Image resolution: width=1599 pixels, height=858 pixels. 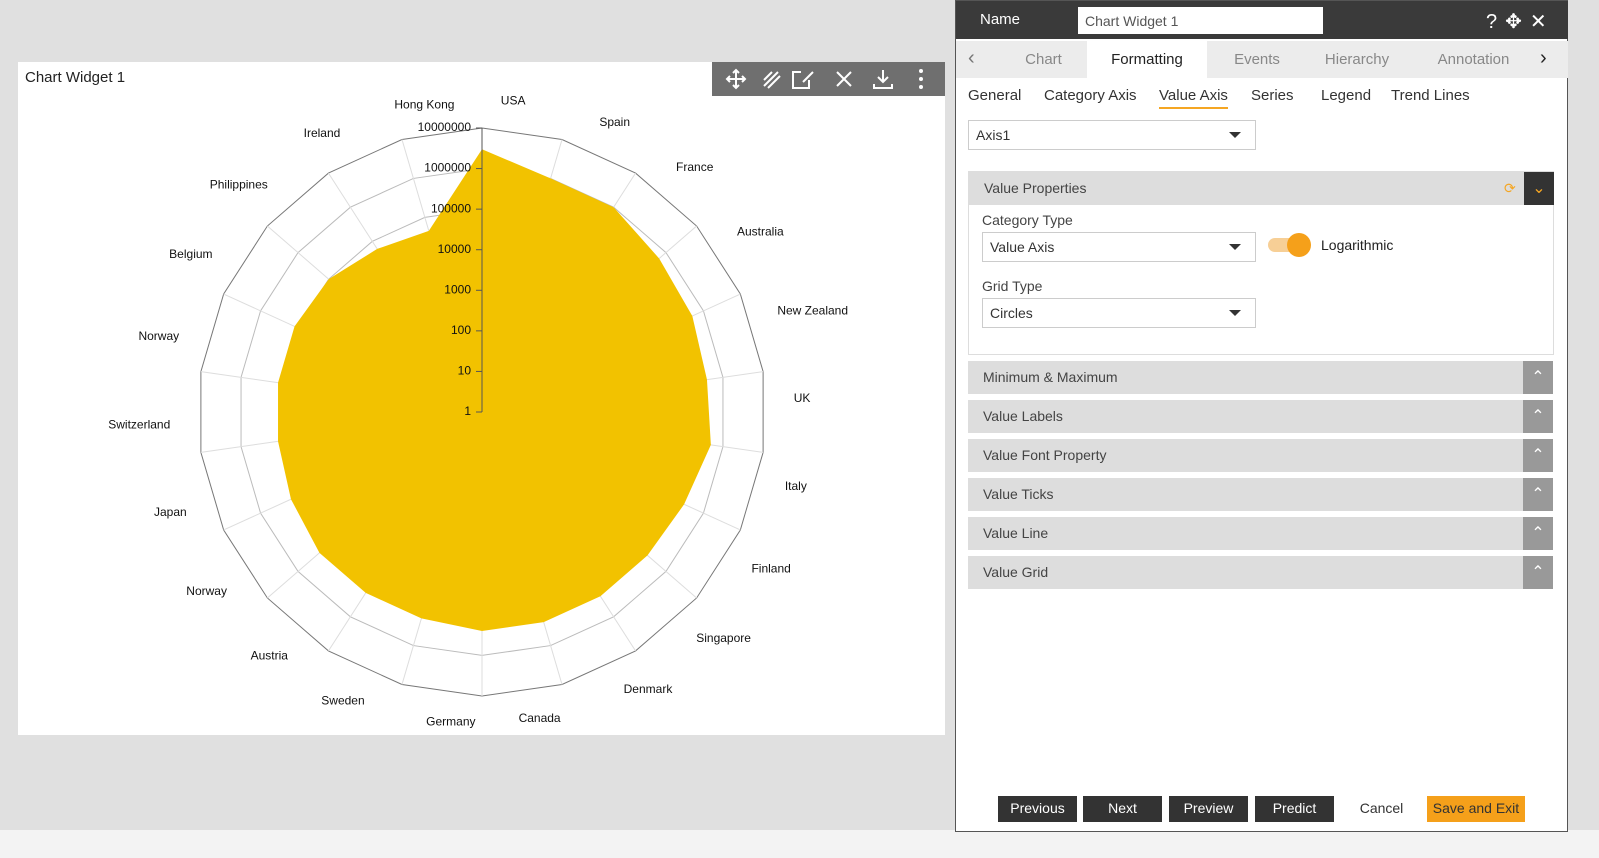 What do you see at coordinates (1012, 286) in the screenshot?
I see `grid-type-label: Grid Type` at bounding box center [1012, 286].